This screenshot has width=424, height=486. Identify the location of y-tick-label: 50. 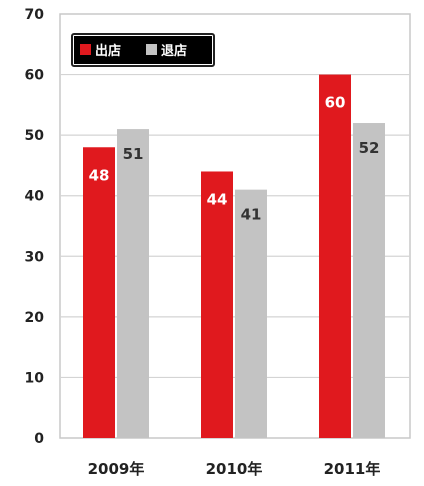
(35, 136).